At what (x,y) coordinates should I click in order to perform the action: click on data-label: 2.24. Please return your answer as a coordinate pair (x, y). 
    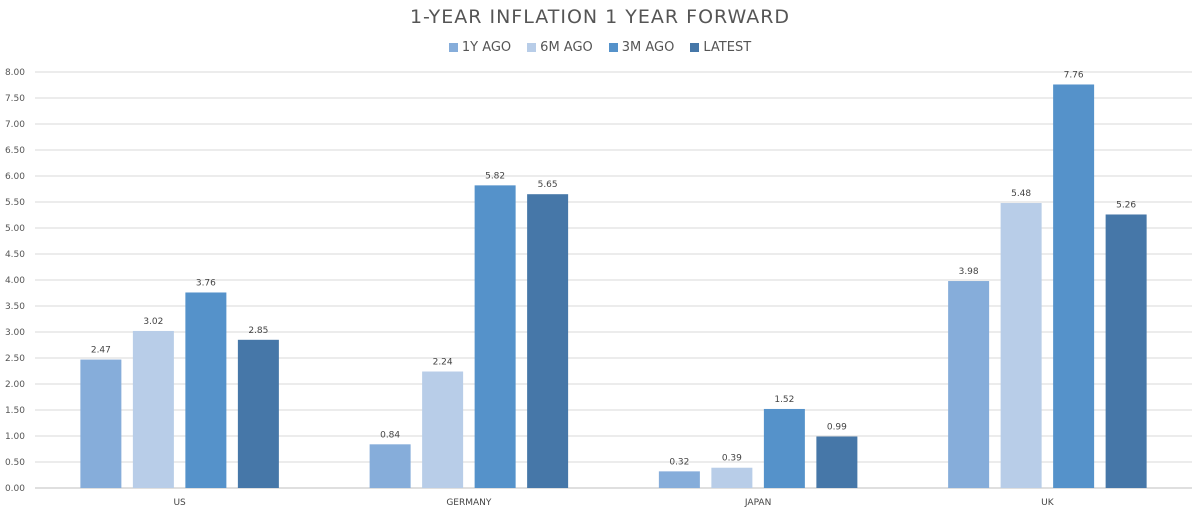
    Looking at the image, I should click on (443, 363).